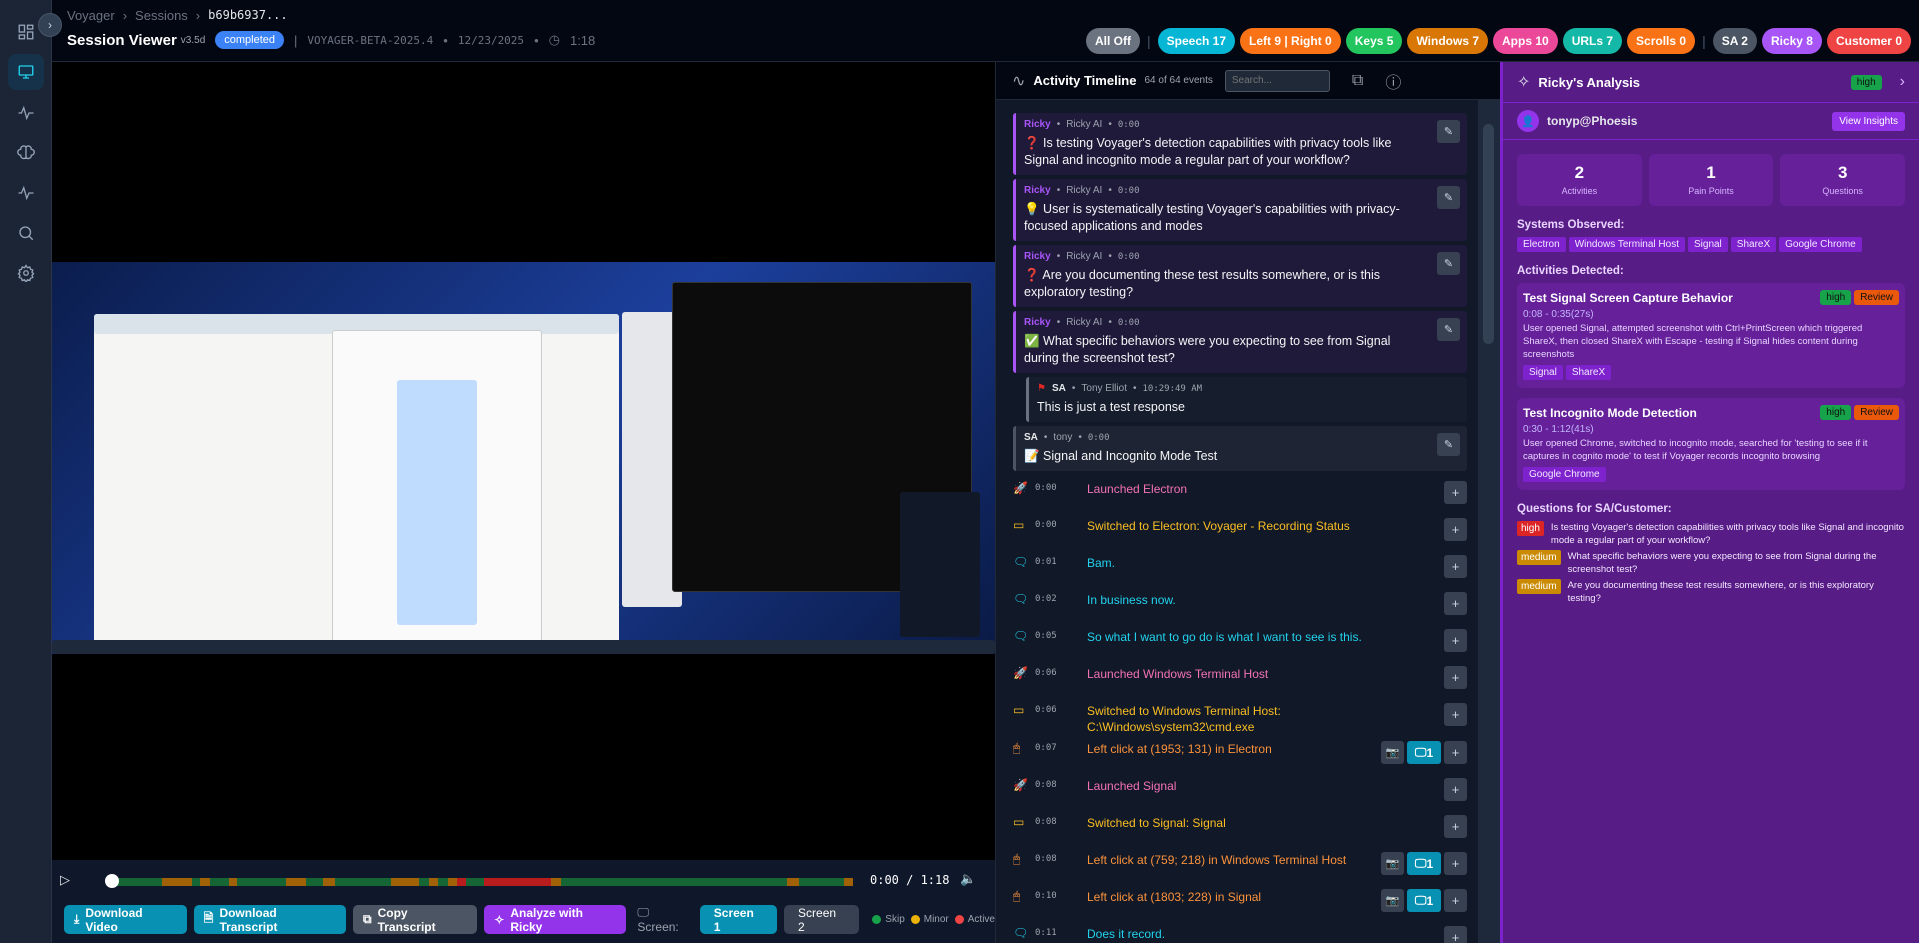  Describe the element at coordinates (1132, 786) in the screenshot. I see `event-text: Launched Signal` at that location.